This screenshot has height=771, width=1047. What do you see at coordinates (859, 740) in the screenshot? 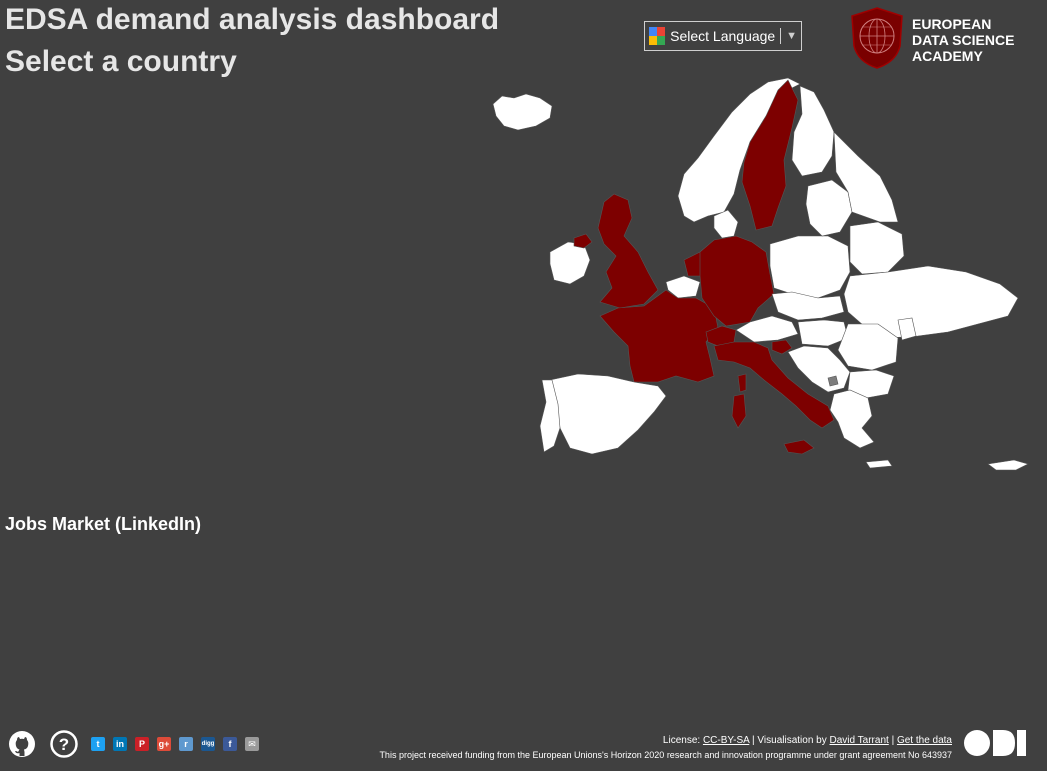
I see `author-link: David Tarrant` at bounding box center [859, 740].